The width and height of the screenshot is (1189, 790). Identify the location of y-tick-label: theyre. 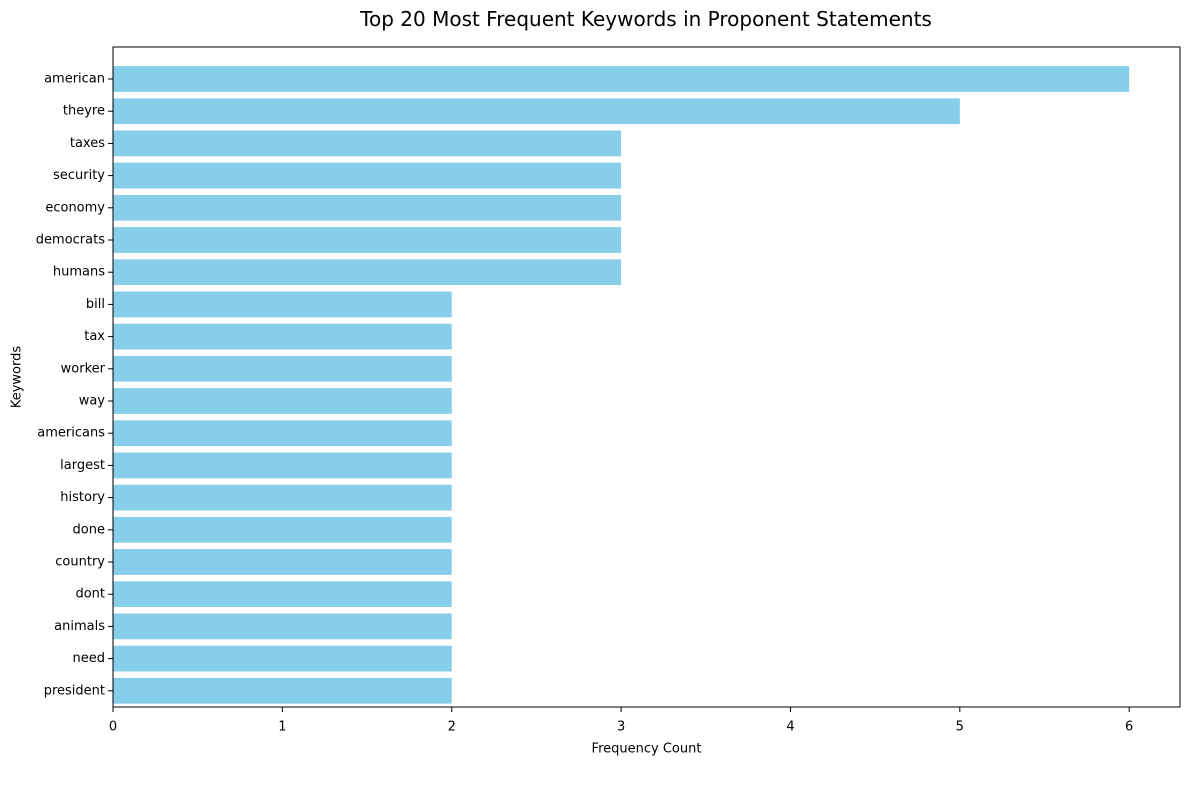
(84, 111).